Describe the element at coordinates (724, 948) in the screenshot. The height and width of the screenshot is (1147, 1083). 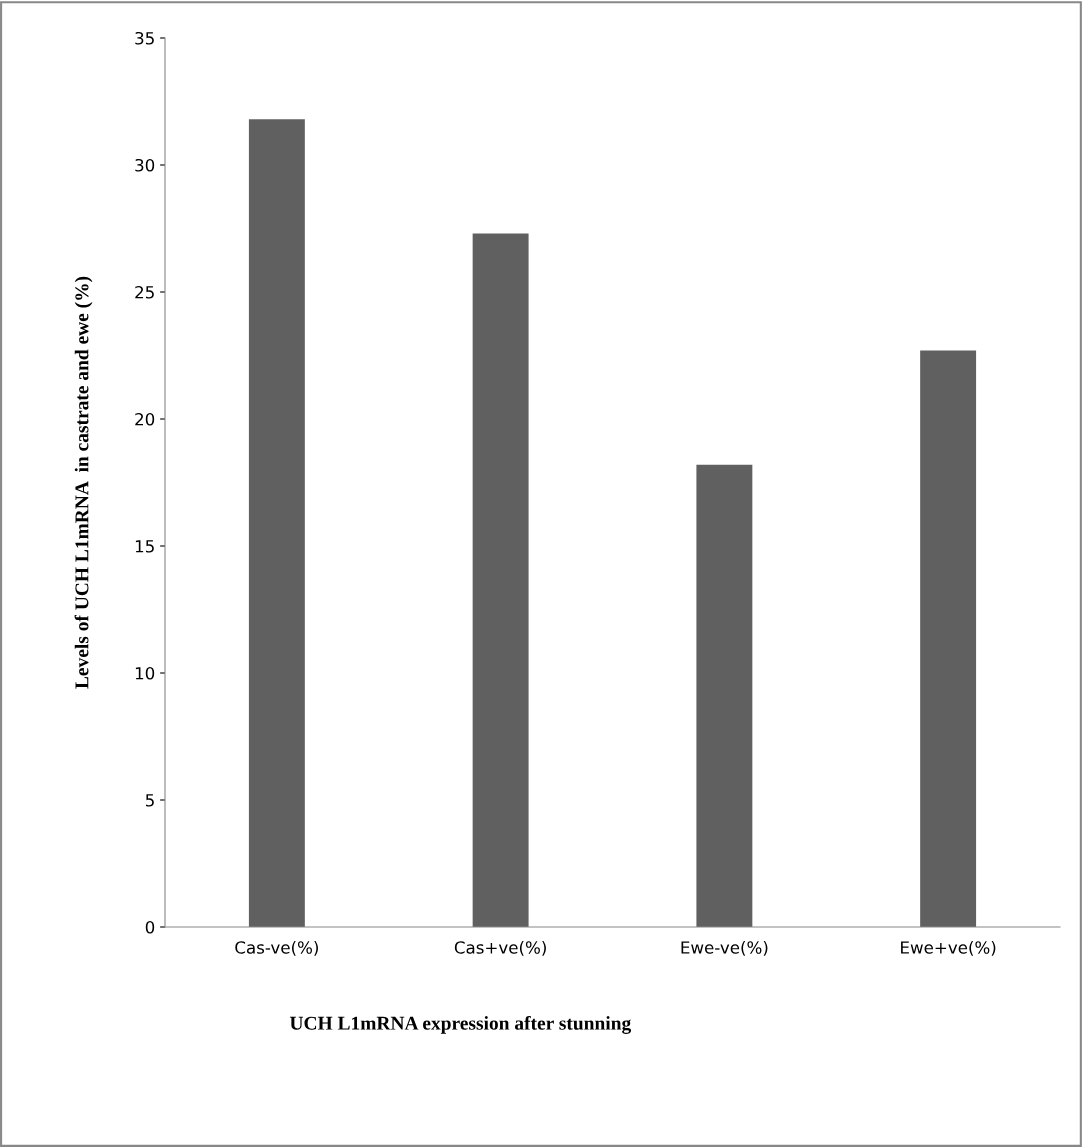
I see `x-tick-label: Ewe-ve(%)` at that location.